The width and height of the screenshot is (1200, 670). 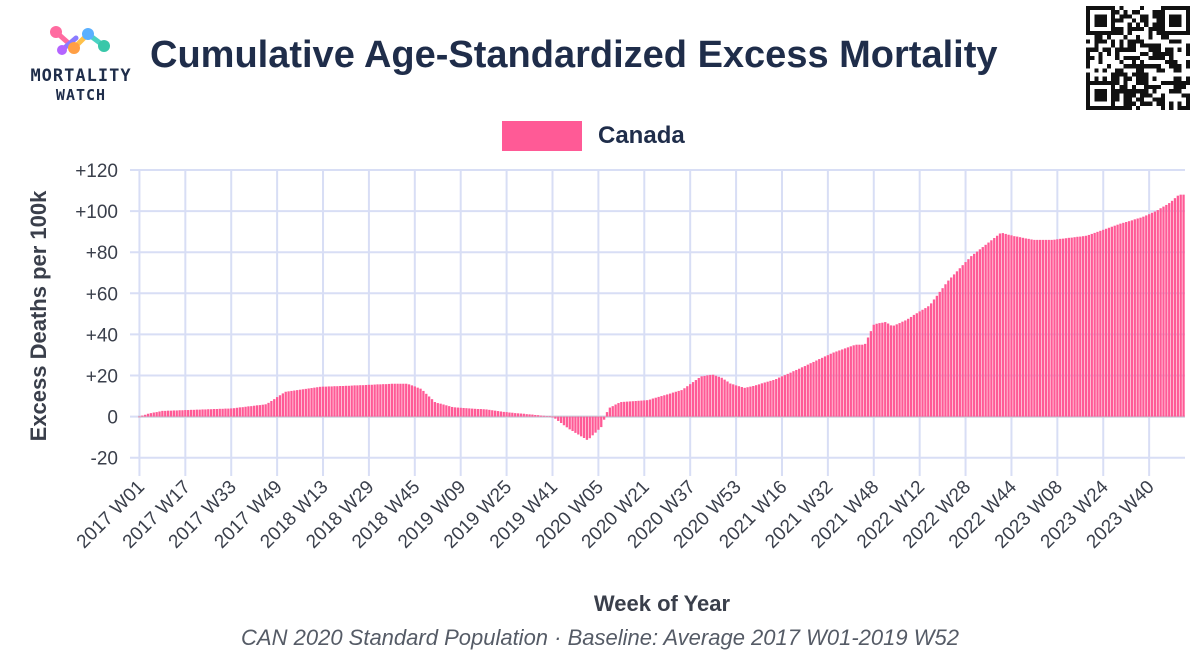 What do you see at coordinates (104, 459) in the screenshot?
I see `y-tick-label: -20` at bounding box center [104, 459].